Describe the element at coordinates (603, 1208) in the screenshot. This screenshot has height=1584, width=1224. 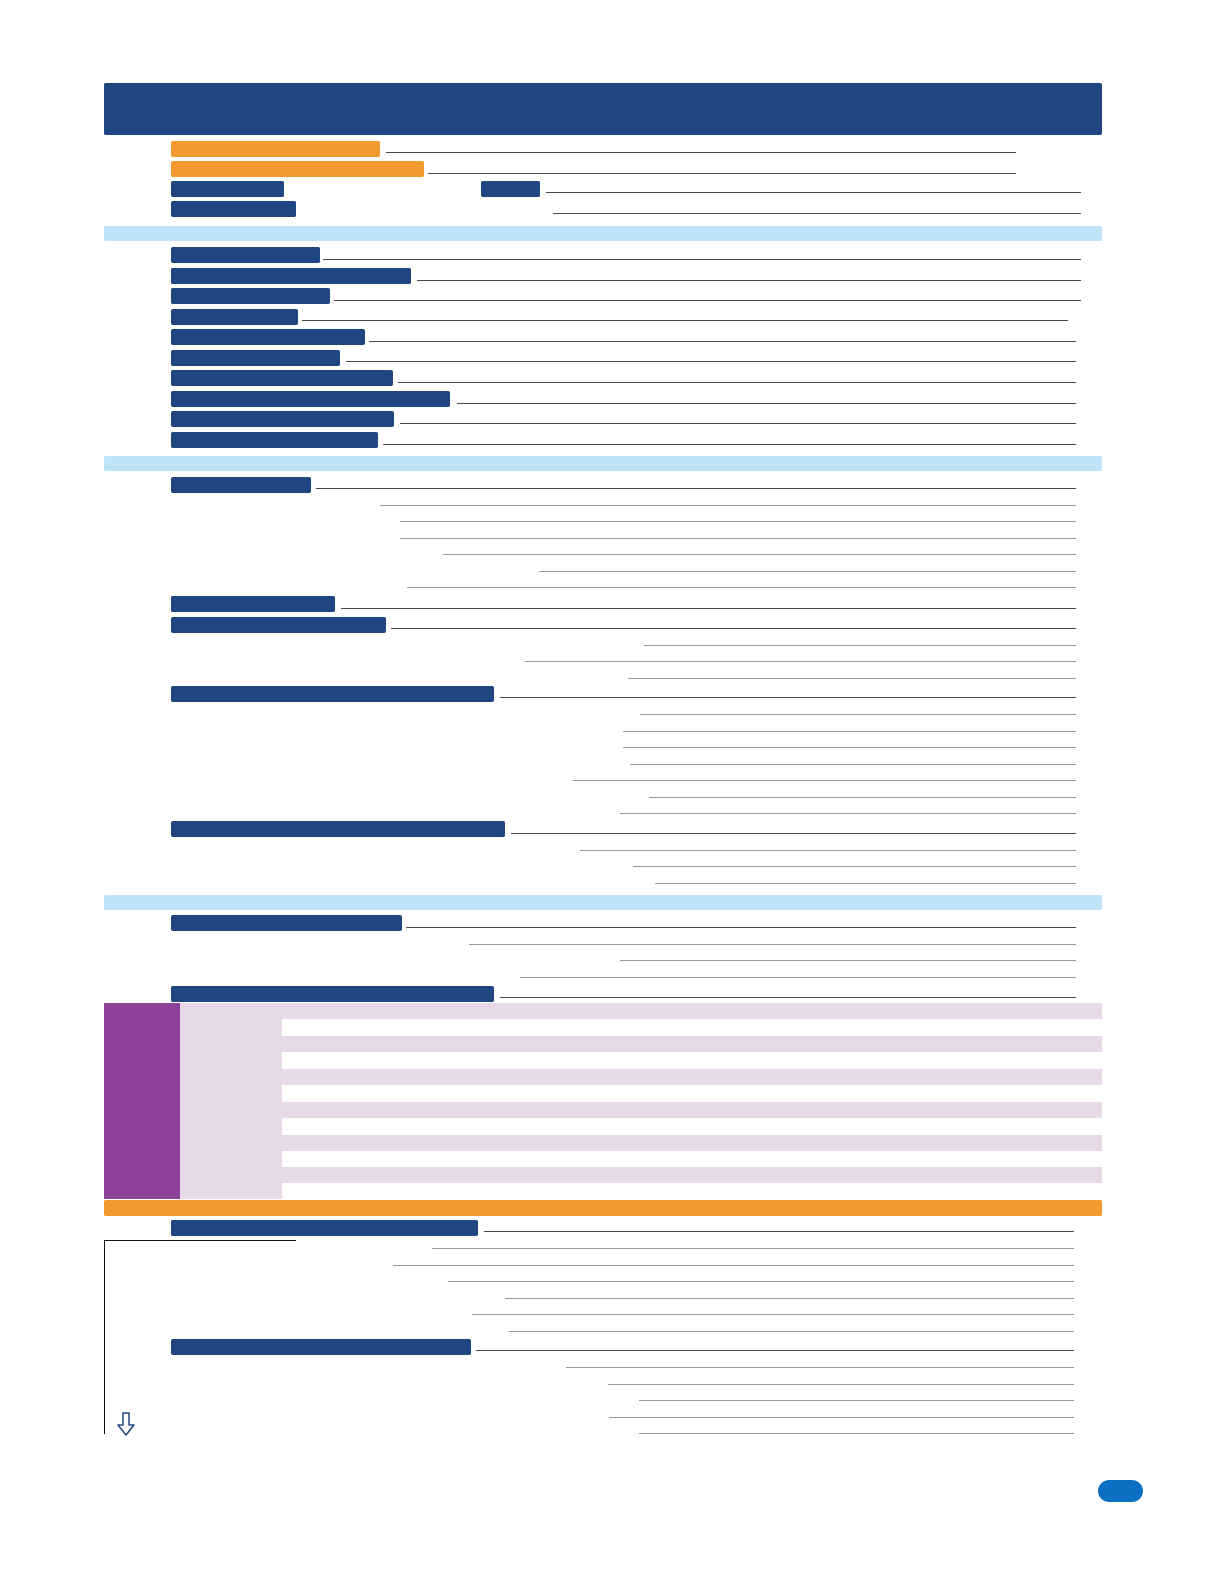
I see `section-band-orange` at that location.